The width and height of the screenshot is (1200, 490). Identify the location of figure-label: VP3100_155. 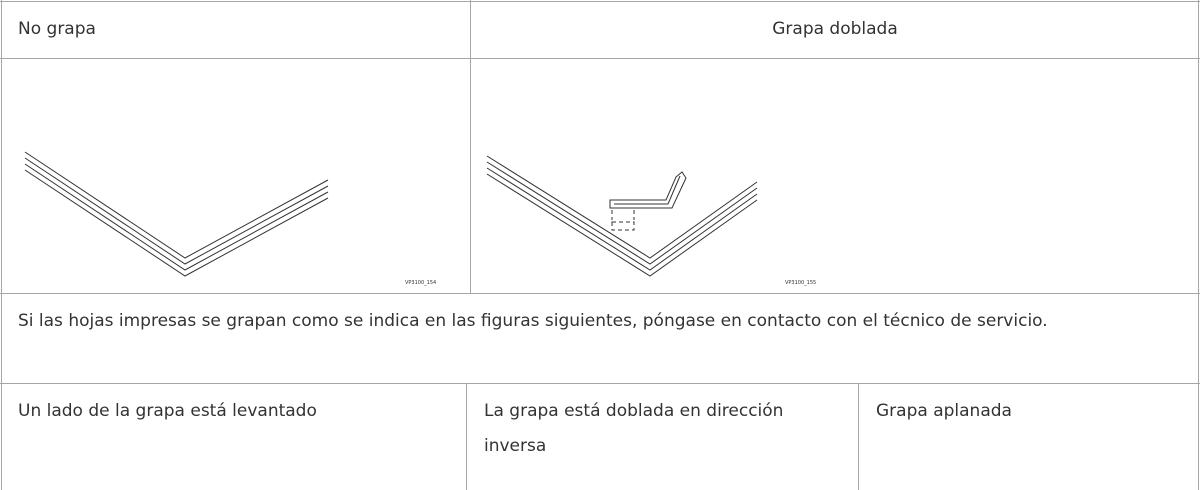
(800, 283).